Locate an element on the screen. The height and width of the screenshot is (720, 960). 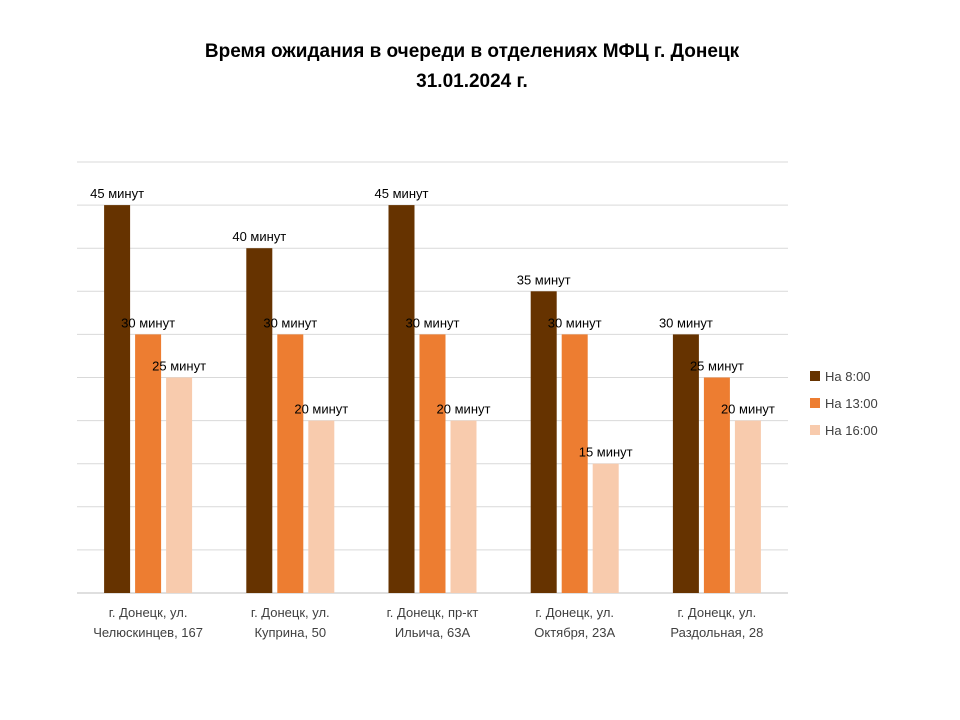
x-tick-label: Раздольная, 28 is located at coordinates (716, 632).